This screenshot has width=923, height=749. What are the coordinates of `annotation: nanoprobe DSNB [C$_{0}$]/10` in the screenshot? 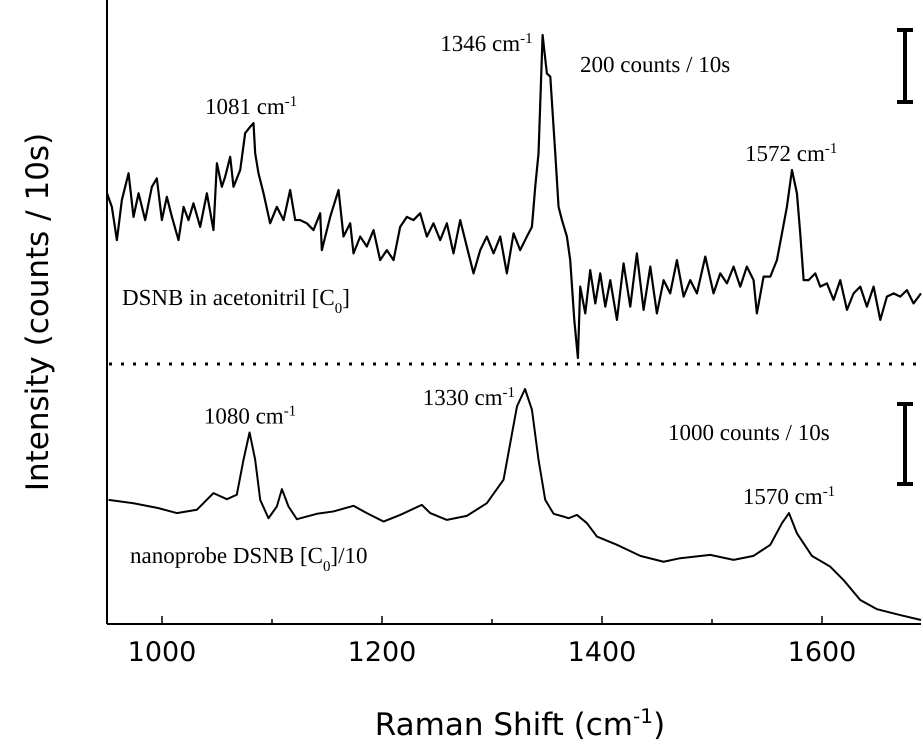 It's located at (249, 559).